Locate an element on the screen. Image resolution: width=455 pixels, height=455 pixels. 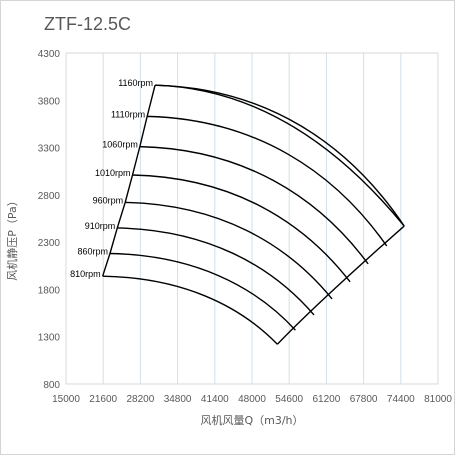
x-tick-label: 67800 is located at coordinates (364, 399).